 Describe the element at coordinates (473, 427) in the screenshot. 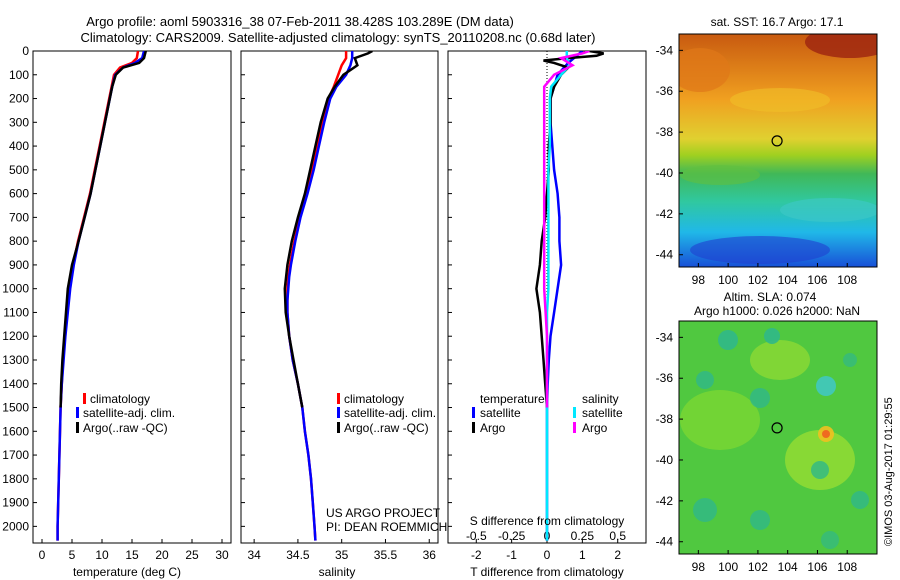

I see `legend-swatch-temp-argo` at that location.